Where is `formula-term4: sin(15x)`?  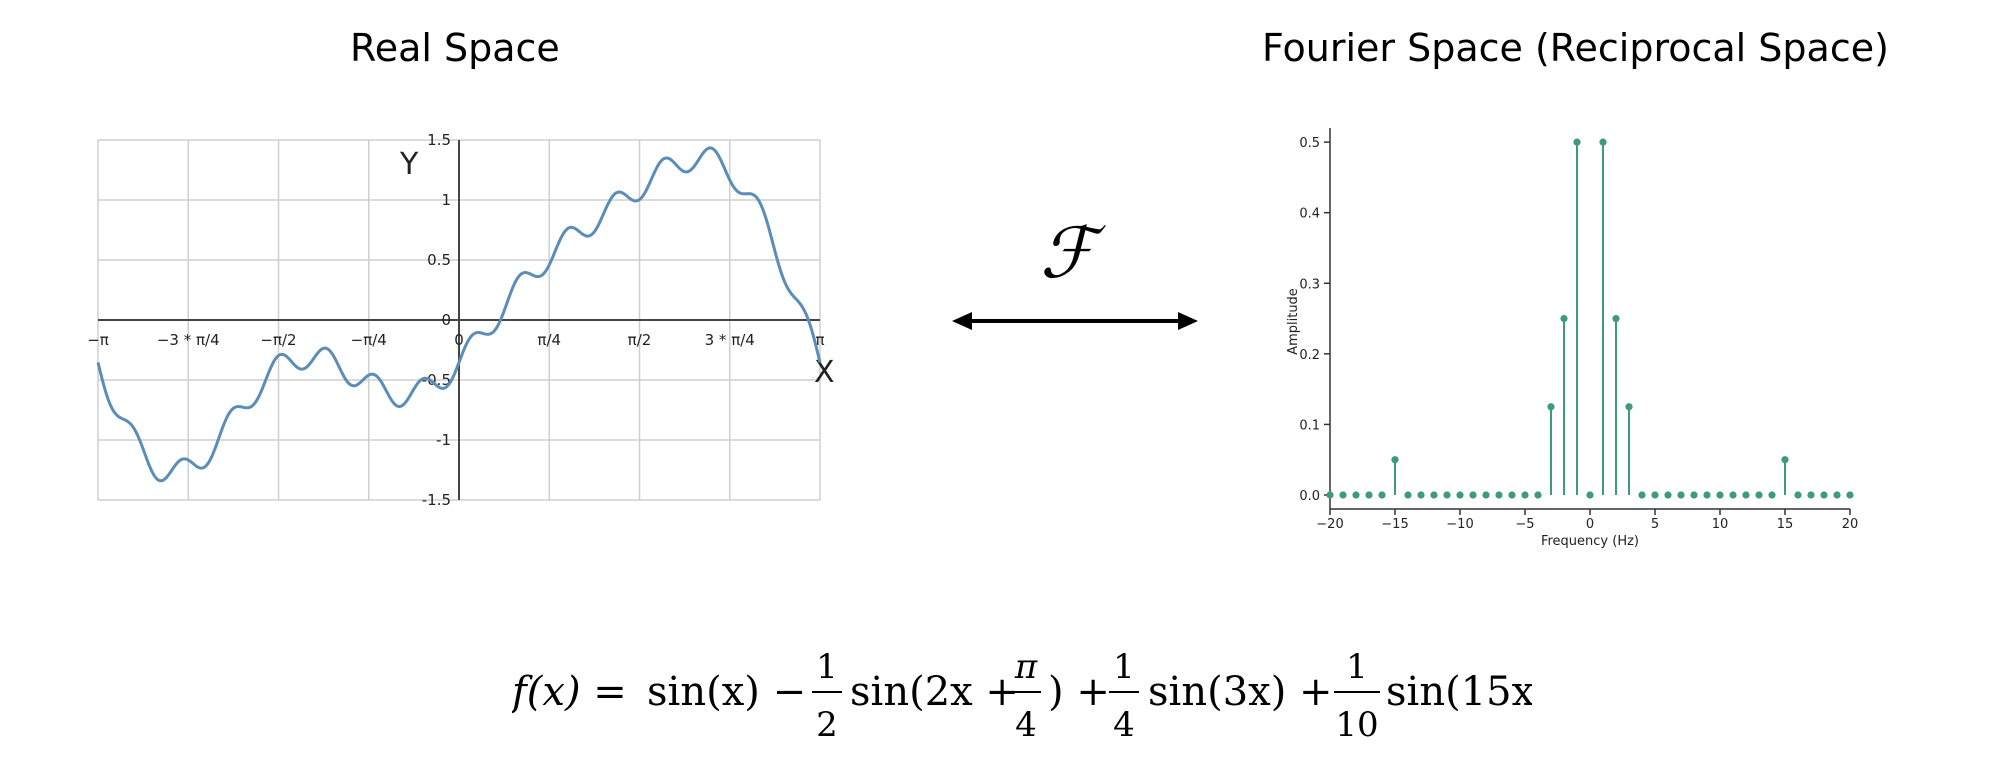
formula-term4: sin(15x) is located at coordinates (1459, 692).